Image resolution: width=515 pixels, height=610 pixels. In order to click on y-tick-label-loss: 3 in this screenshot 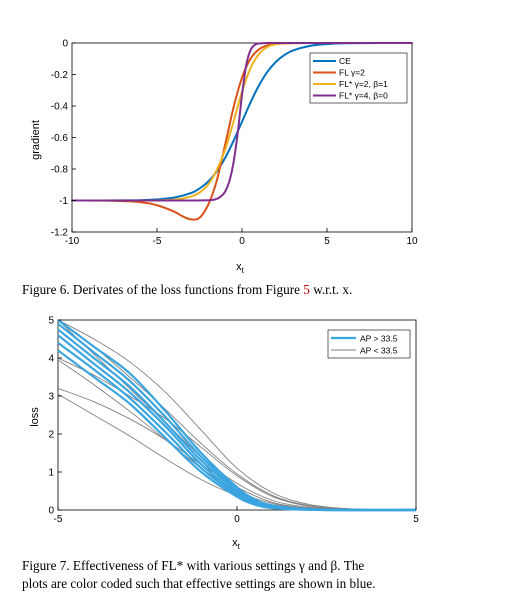, I will do `click(51, 397)`.